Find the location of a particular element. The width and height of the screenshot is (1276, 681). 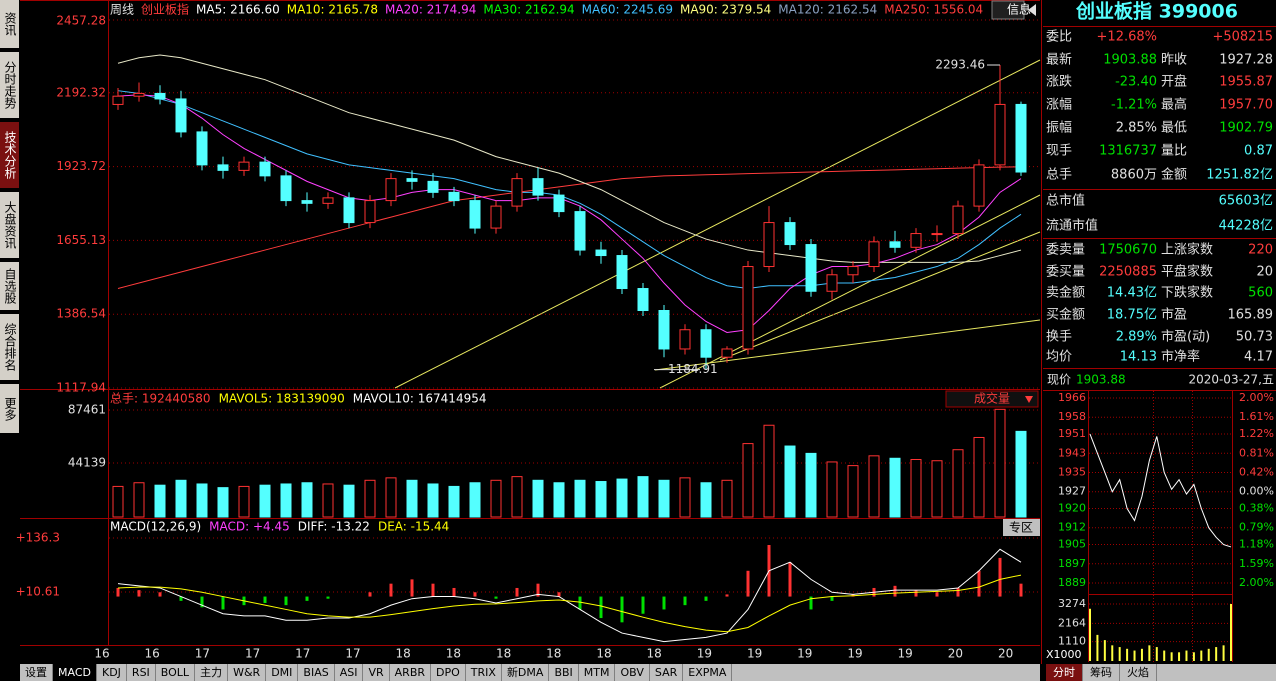

y-tick-label: 1117.94 is located at coordinates (81, 388).